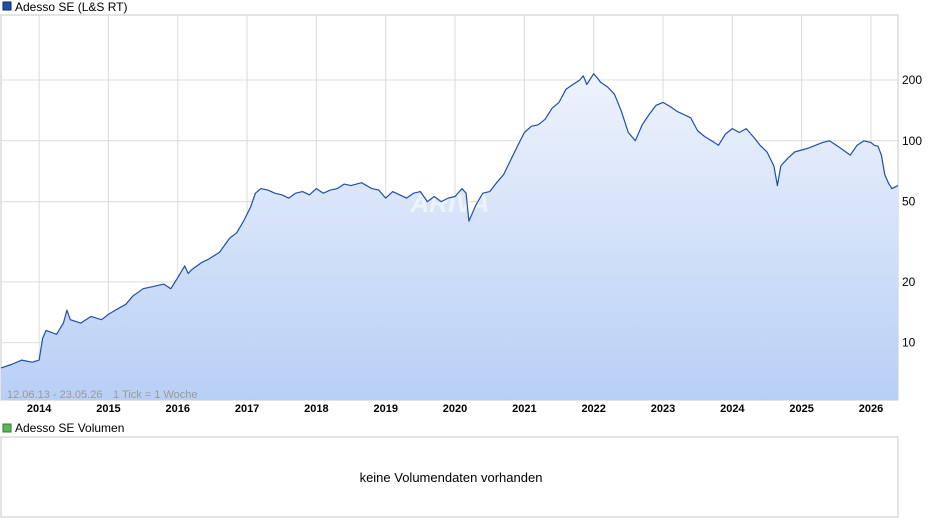 The width and height of the screenshot is (940, 531). I want to click on watermark: ARIVA, so click(450, 203).